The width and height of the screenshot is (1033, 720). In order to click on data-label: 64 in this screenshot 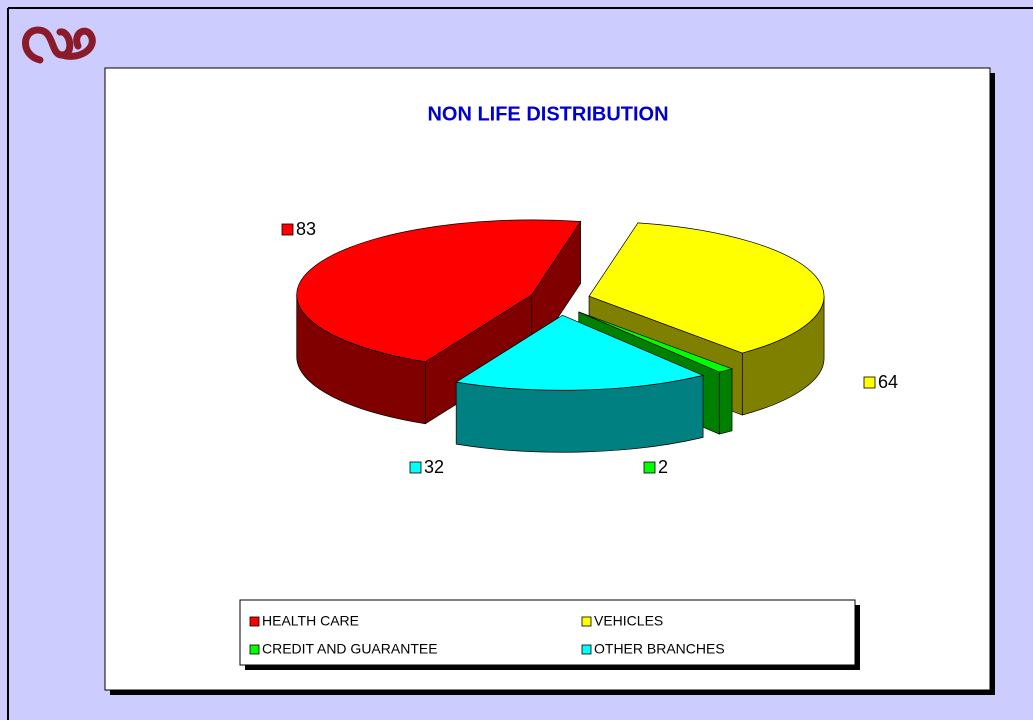, I will do `click(888, 382)`.